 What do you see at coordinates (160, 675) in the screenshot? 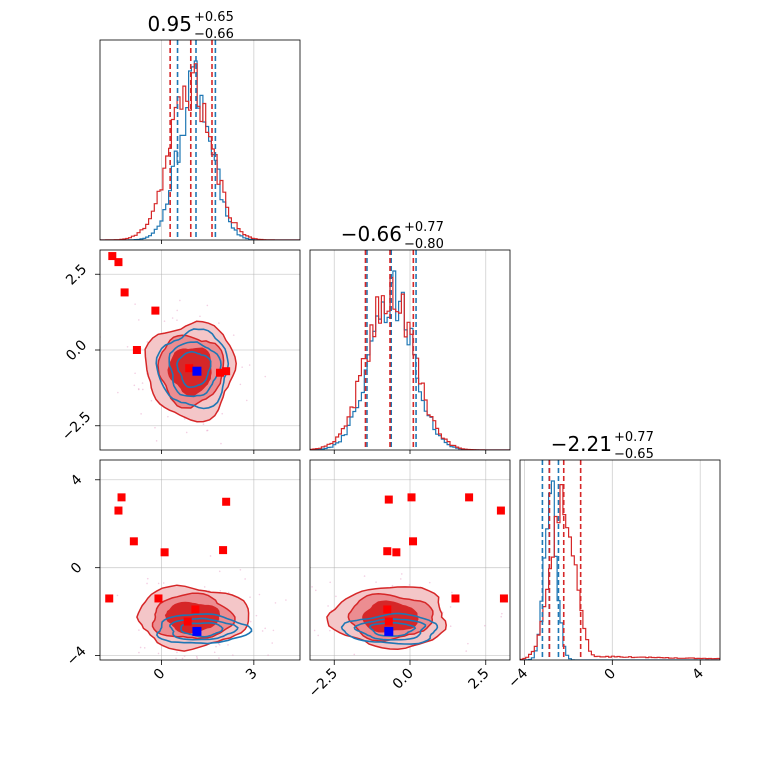
I see `x-tick-label: 0` at bounding box center [160, 675].